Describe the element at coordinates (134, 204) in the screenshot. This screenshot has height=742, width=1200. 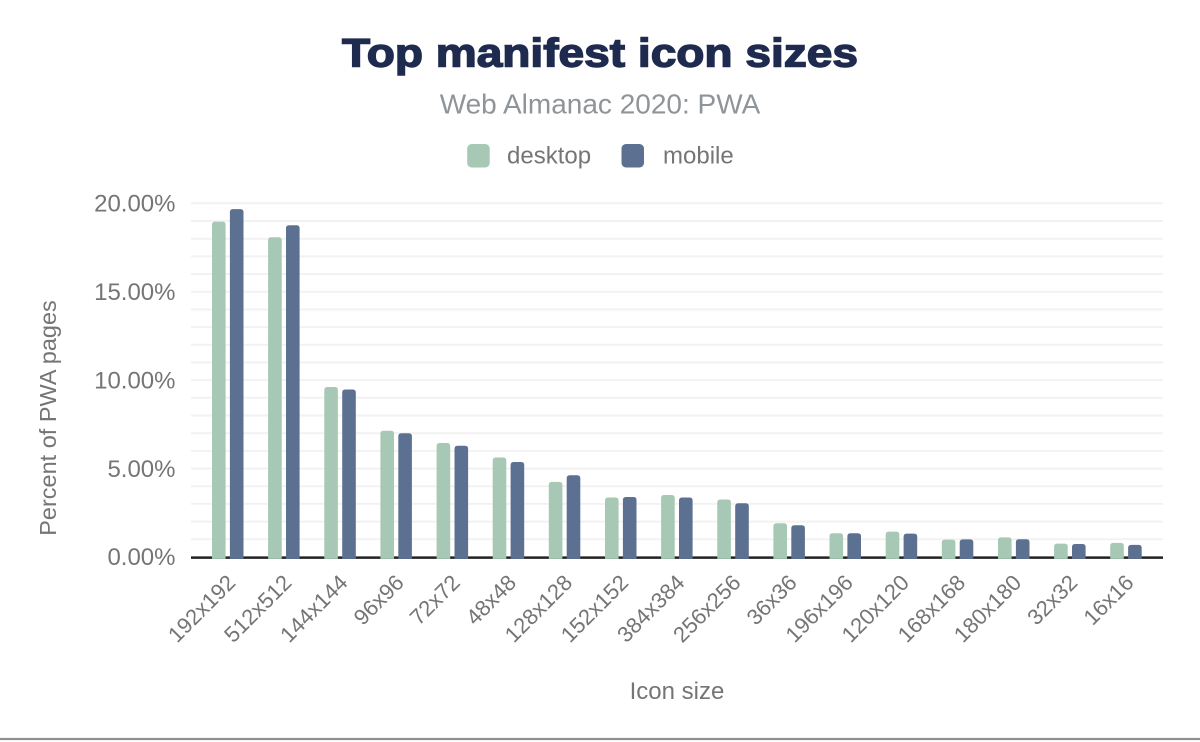
I see `svg-text: 20.00%` at that location.